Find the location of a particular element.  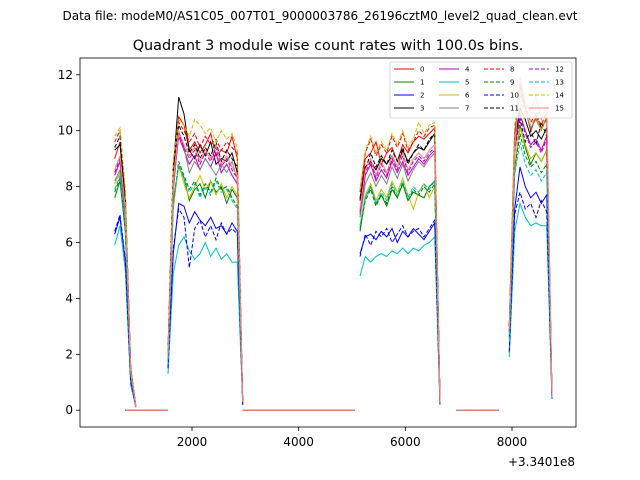

legend-label: 9 is located at coordinates (512, 83).